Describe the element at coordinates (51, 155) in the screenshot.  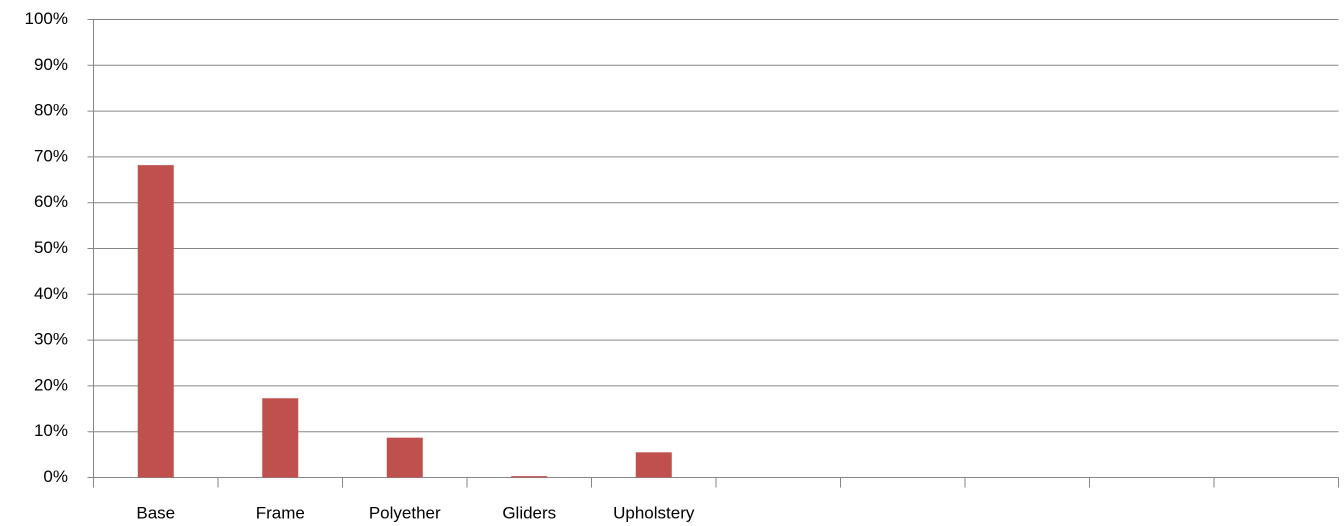
I see `y-tick-label: 70%` at that location.